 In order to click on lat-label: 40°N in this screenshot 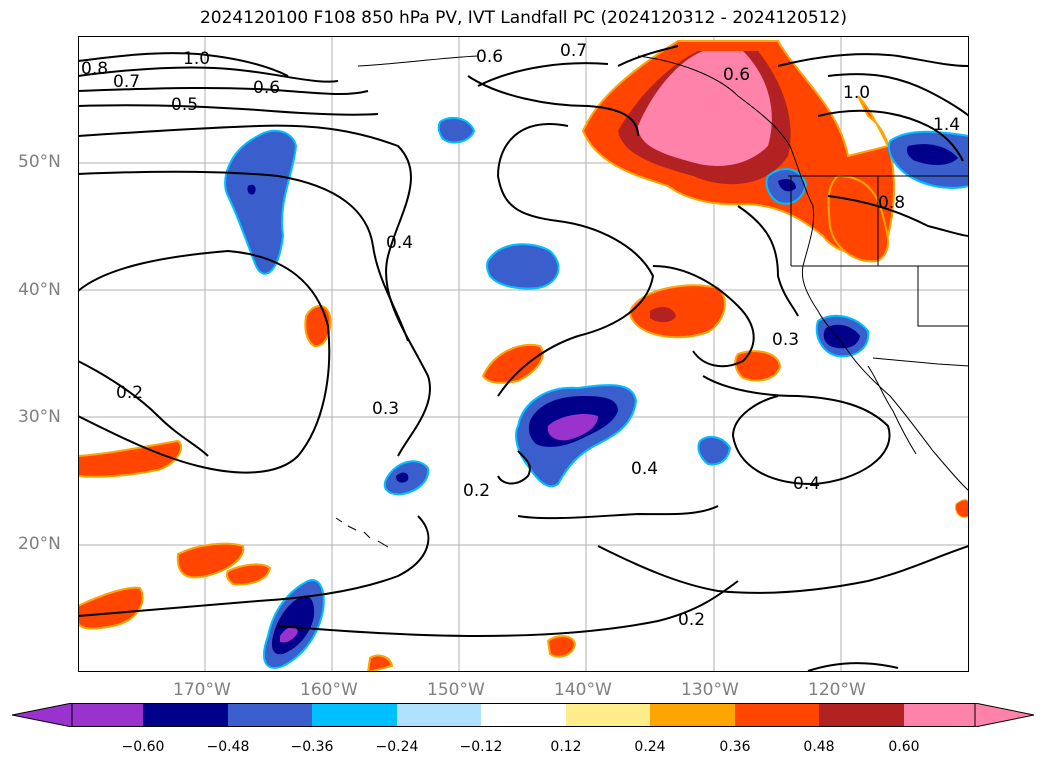, I will do `click(39, 290)`.